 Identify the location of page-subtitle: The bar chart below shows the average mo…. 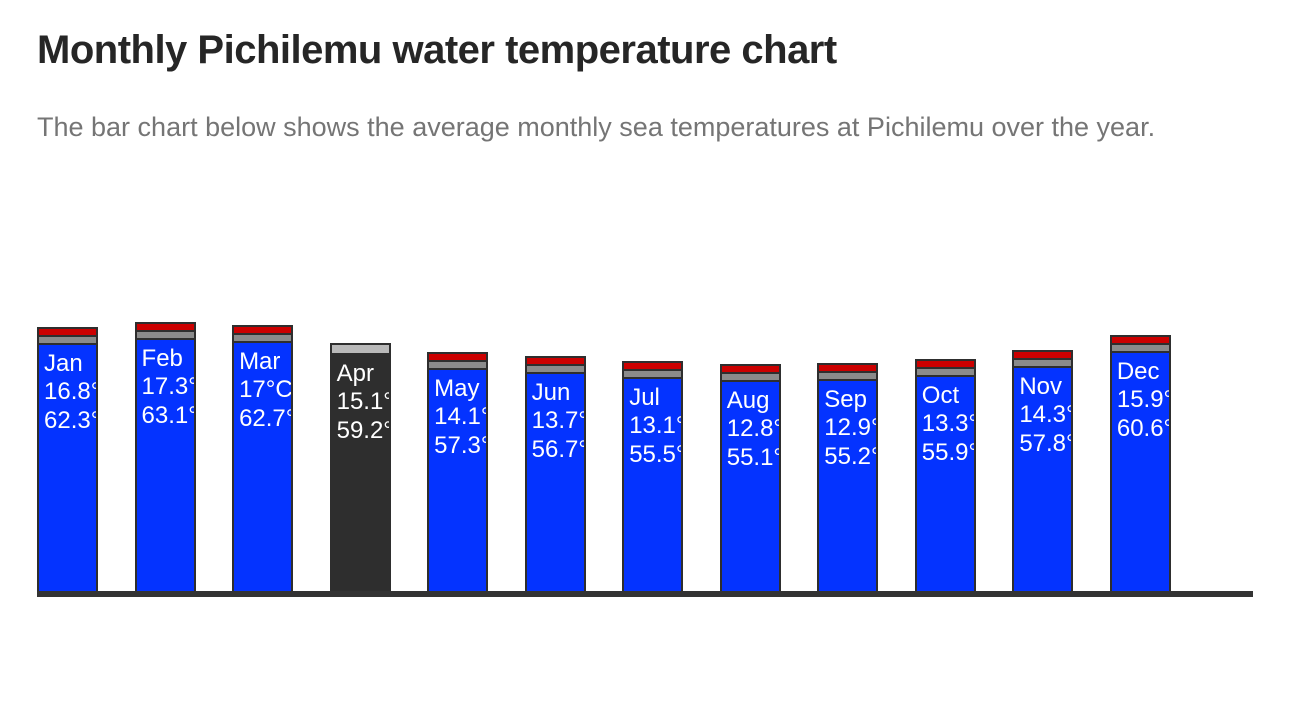
(596, 127).